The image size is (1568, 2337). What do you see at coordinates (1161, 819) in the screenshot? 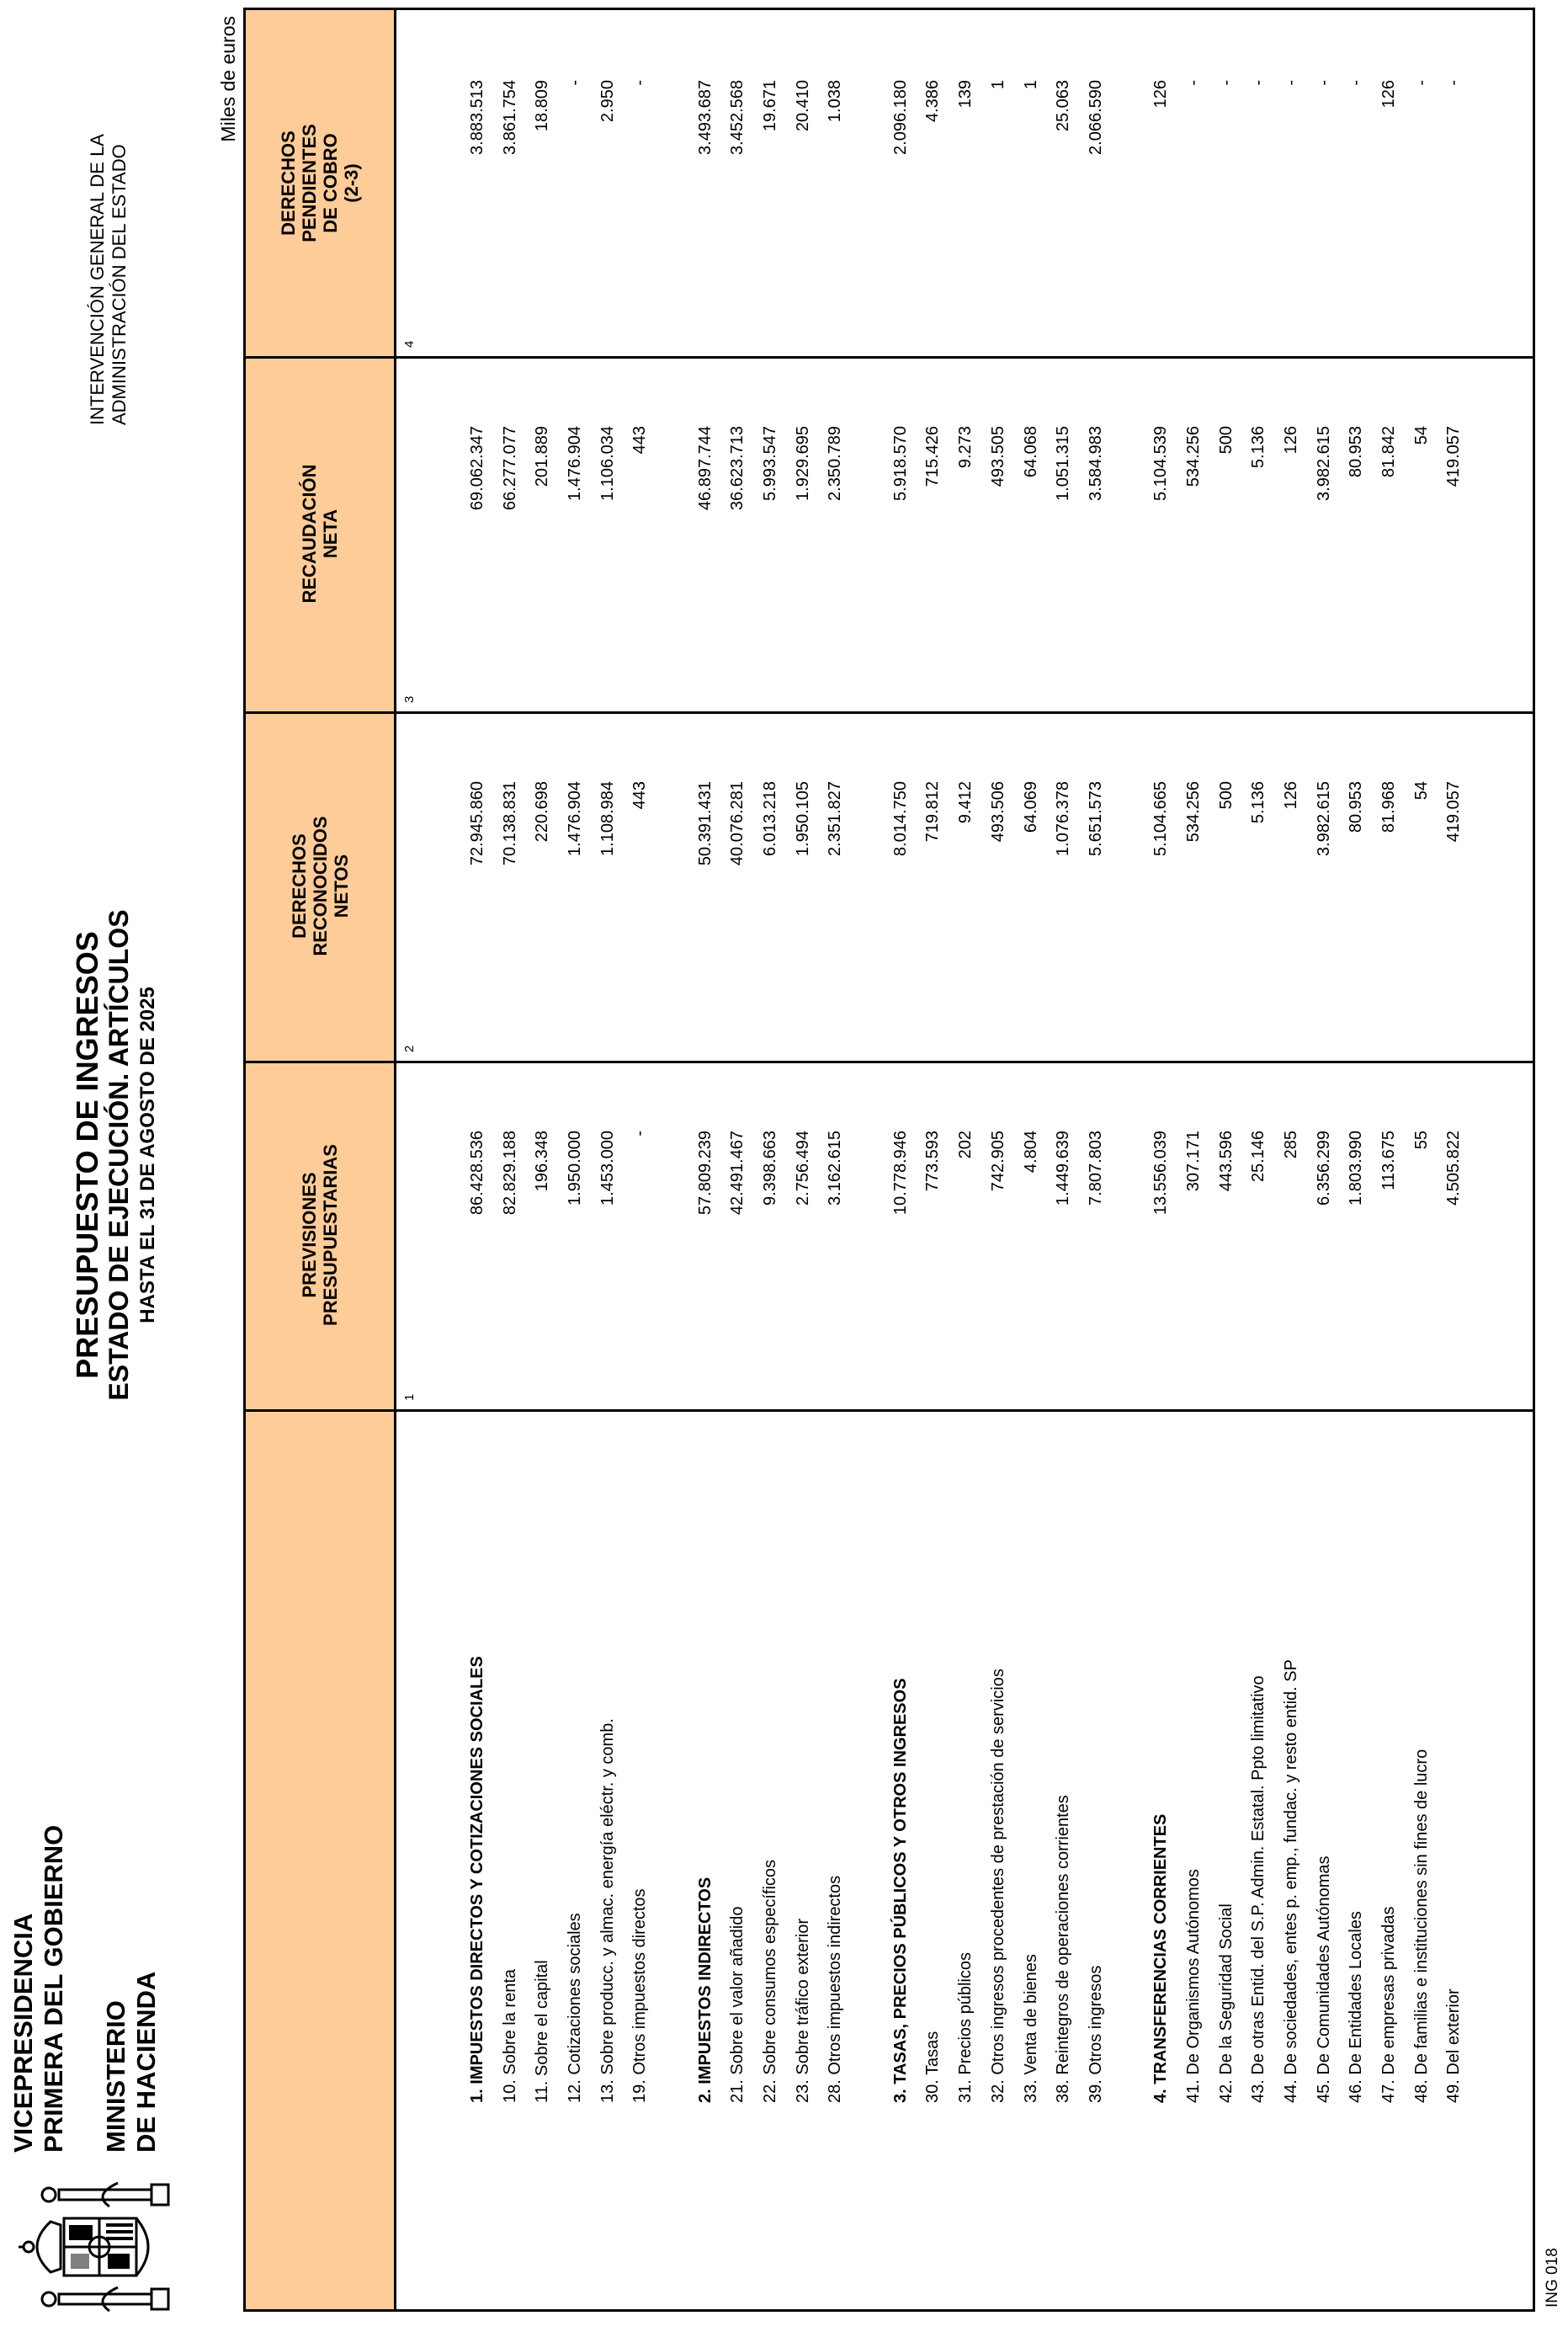
I see `value-cell-col2: 5.104.665` at bounding box center [1161, 819].